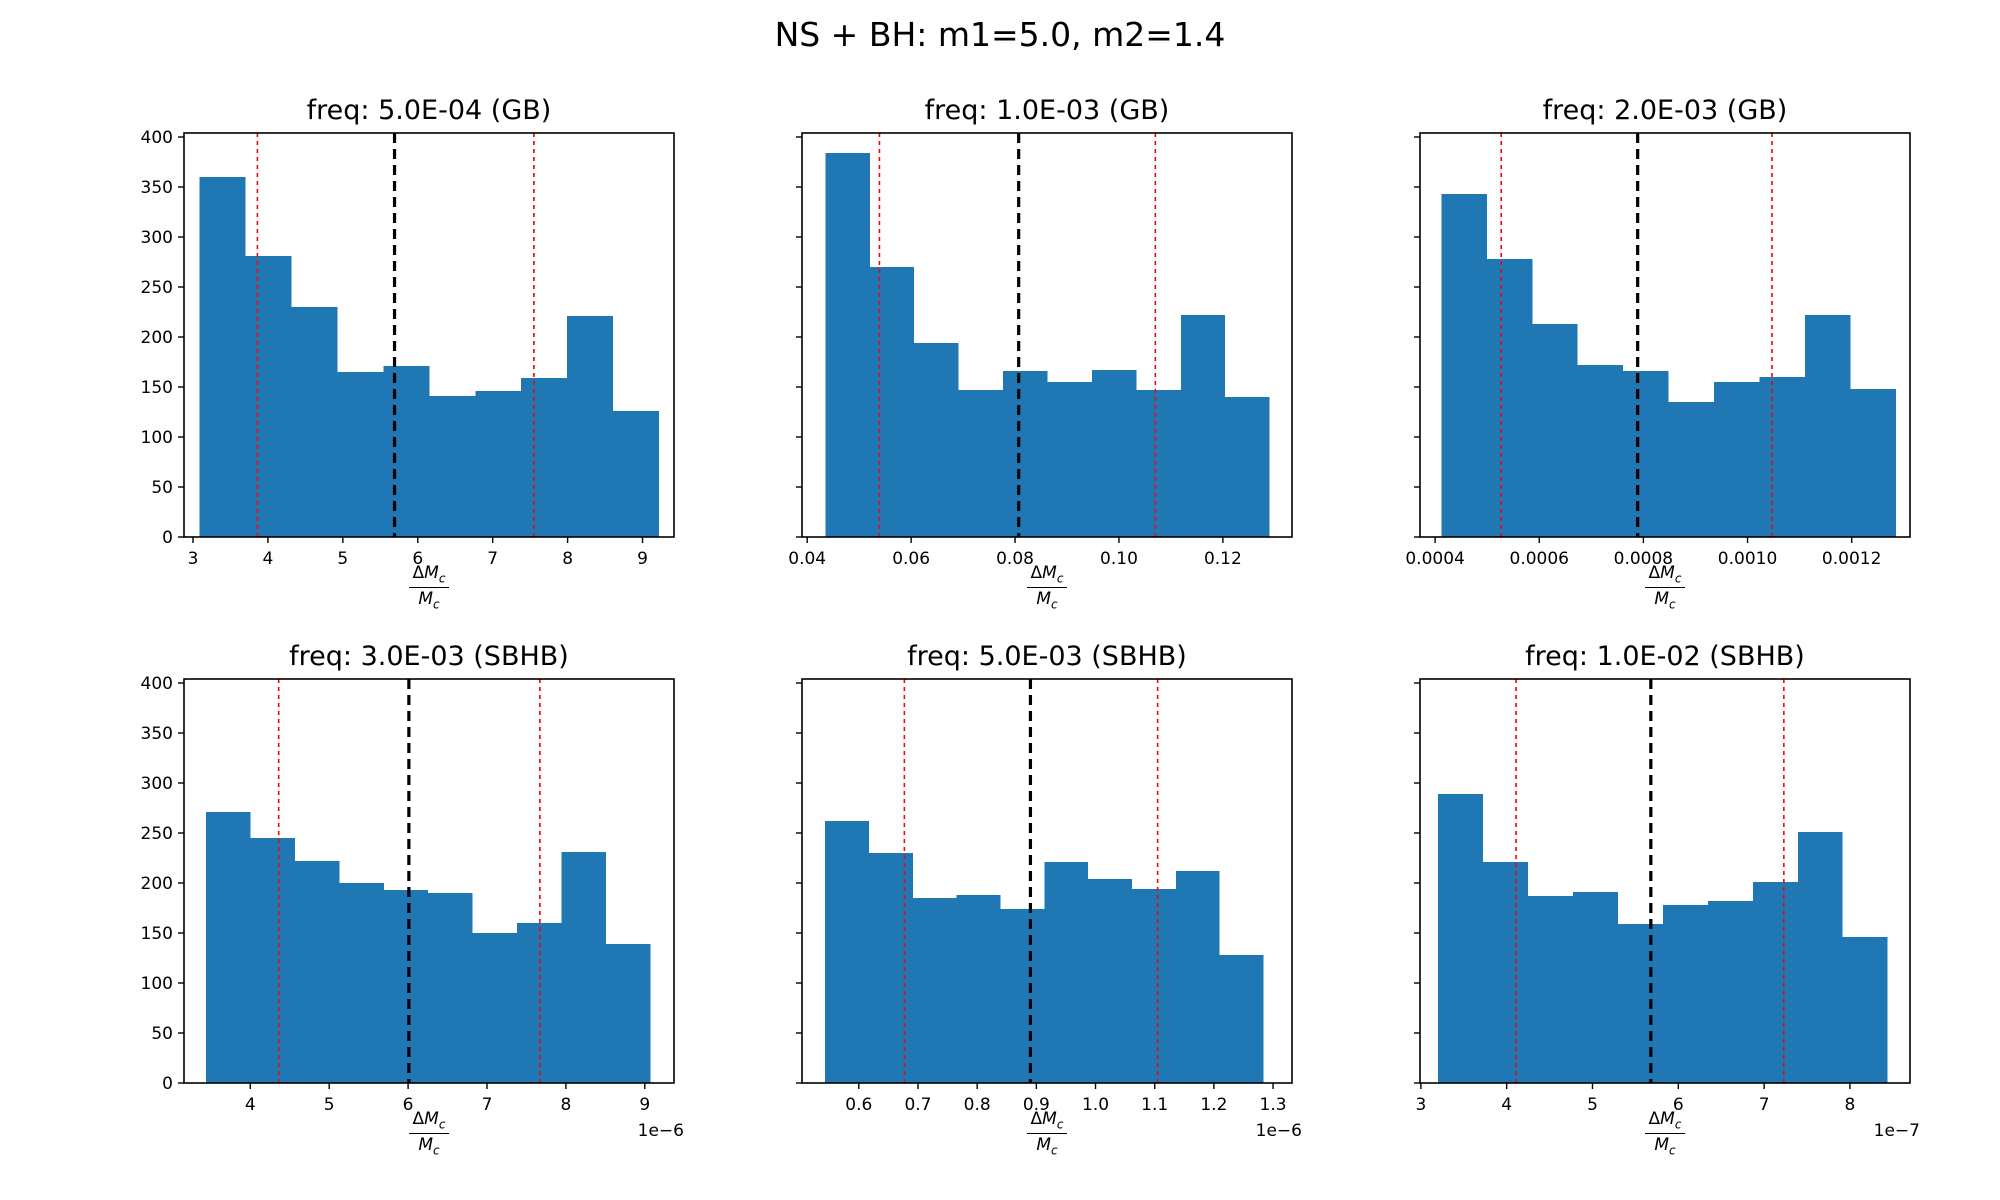  I want to click on axis-offset-label: 1e−7, so click(1896, 1131).